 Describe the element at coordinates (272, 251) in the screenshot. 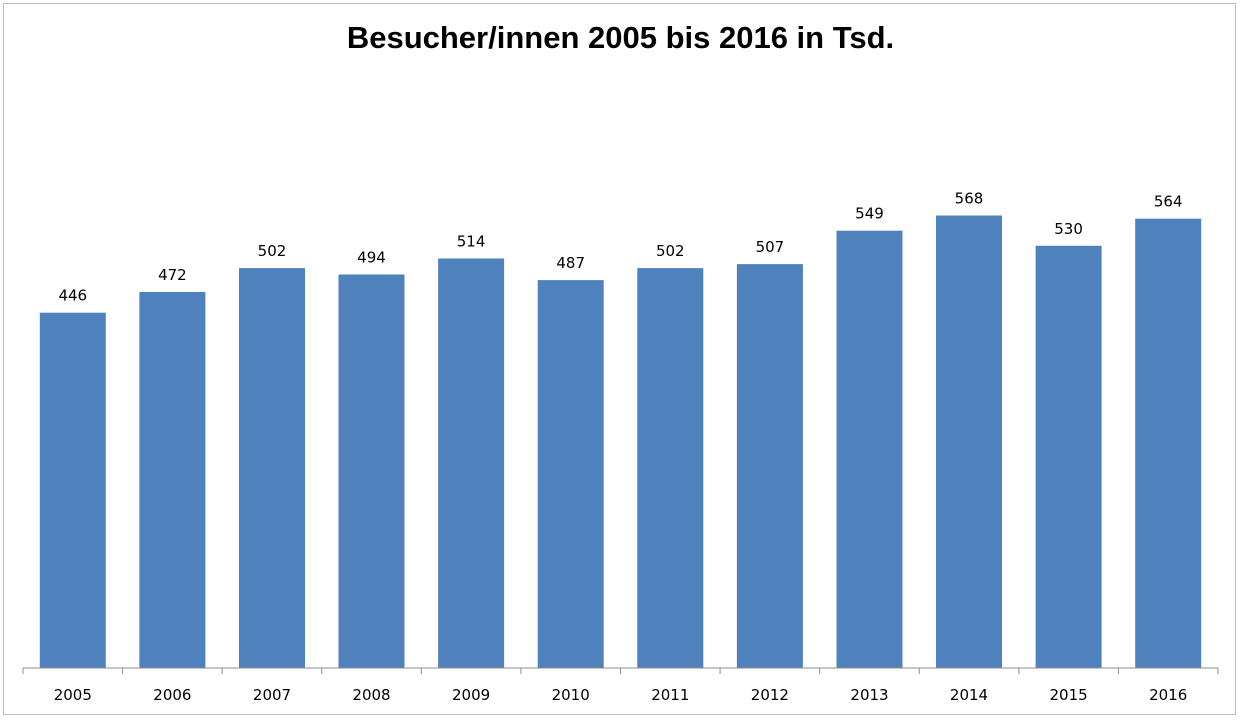

I see `data-label-2007: 502` at that location.